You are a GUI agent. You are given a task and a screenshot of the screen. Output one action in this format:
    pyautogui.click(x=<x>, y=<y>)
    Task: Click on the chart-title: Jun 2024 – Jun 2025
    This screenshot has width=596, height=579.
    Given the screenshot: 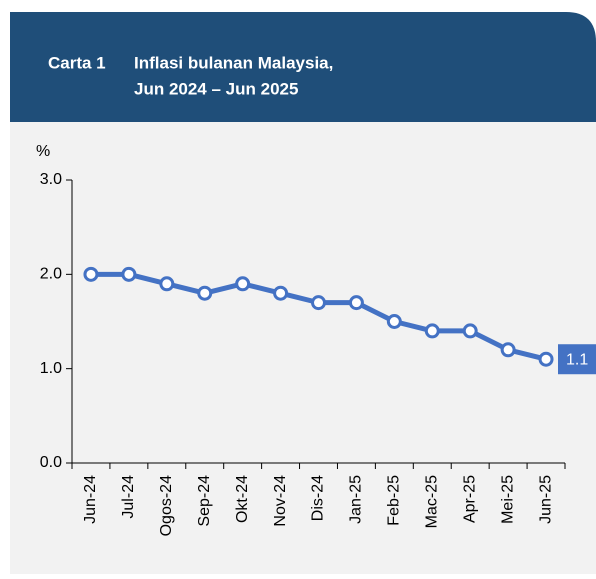 What is the action you would take?
    pyautogui.click(x=216, y=88)
    